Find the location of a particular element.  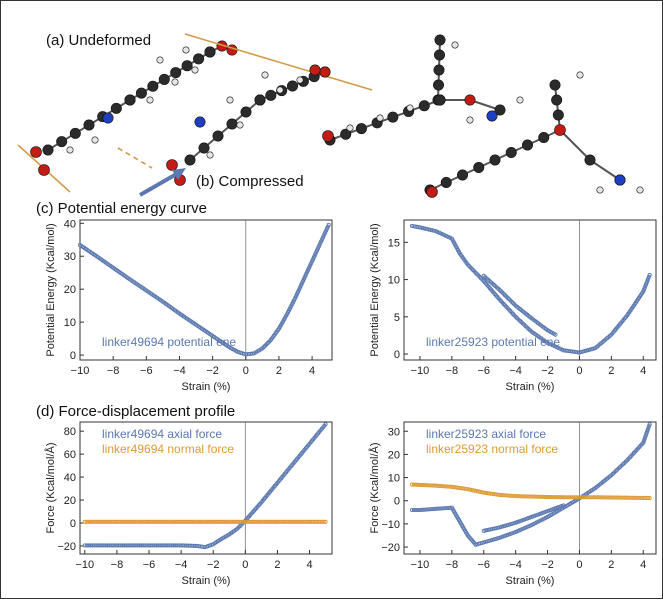

x-tick-label: 0 is located at coordinates (579, 371).